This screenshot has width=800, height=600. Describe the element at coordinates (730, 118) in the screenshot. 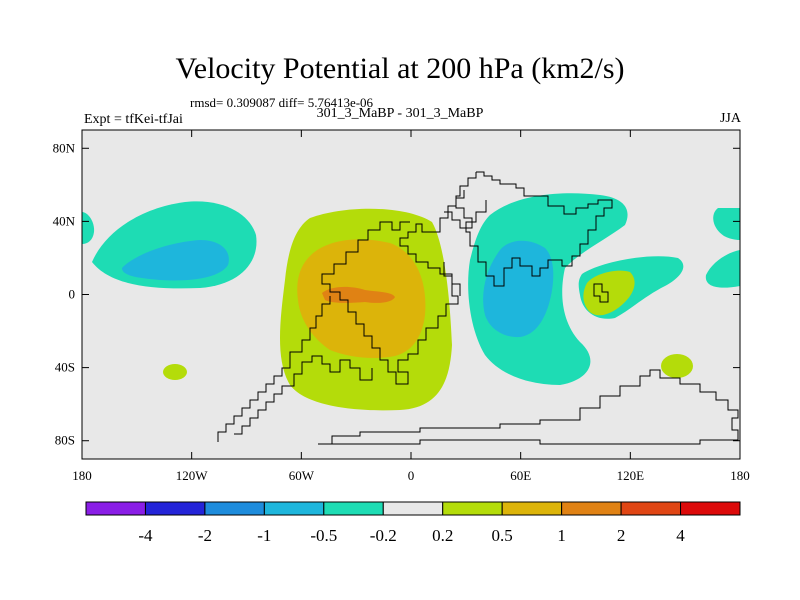

I see `season-label: JJA` at that location.